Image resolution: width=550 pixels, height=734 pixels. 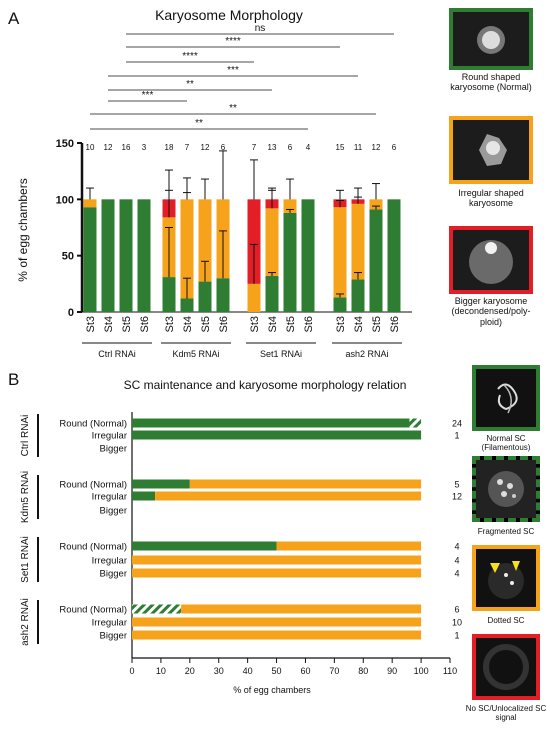 I want to click on x-tick-label: 30, so click(x=219, y=671).